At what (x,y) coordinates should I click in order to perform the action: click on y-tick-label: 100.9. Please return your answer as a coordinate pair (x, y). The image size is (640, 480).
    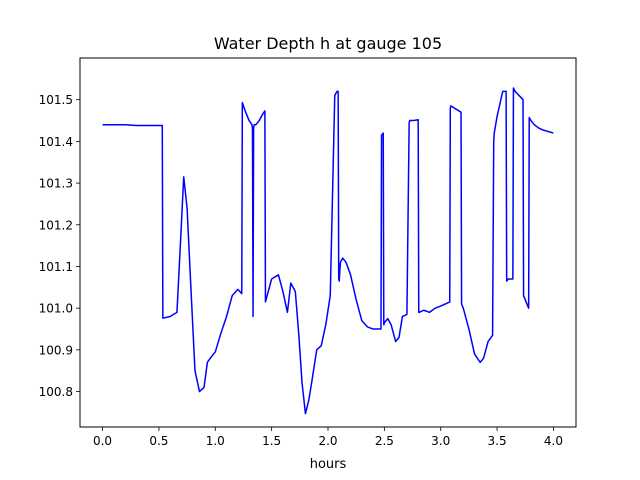
    Looking at the image, I should click on (56, 350).